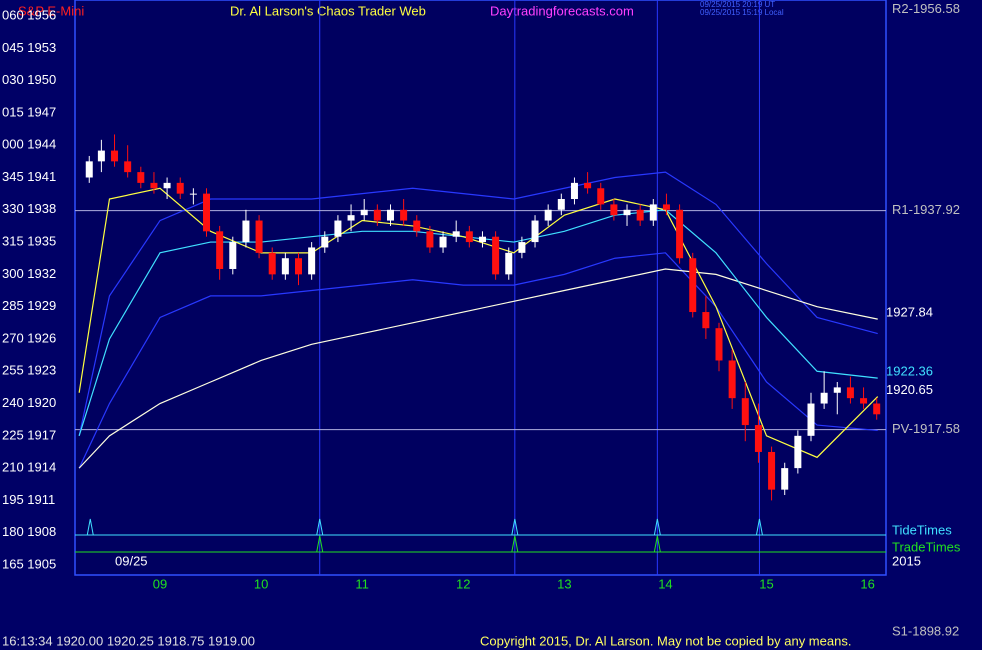 This screenshot has height=650, width=982. I want to click on end-label: 1922.36, so click(909, 371).